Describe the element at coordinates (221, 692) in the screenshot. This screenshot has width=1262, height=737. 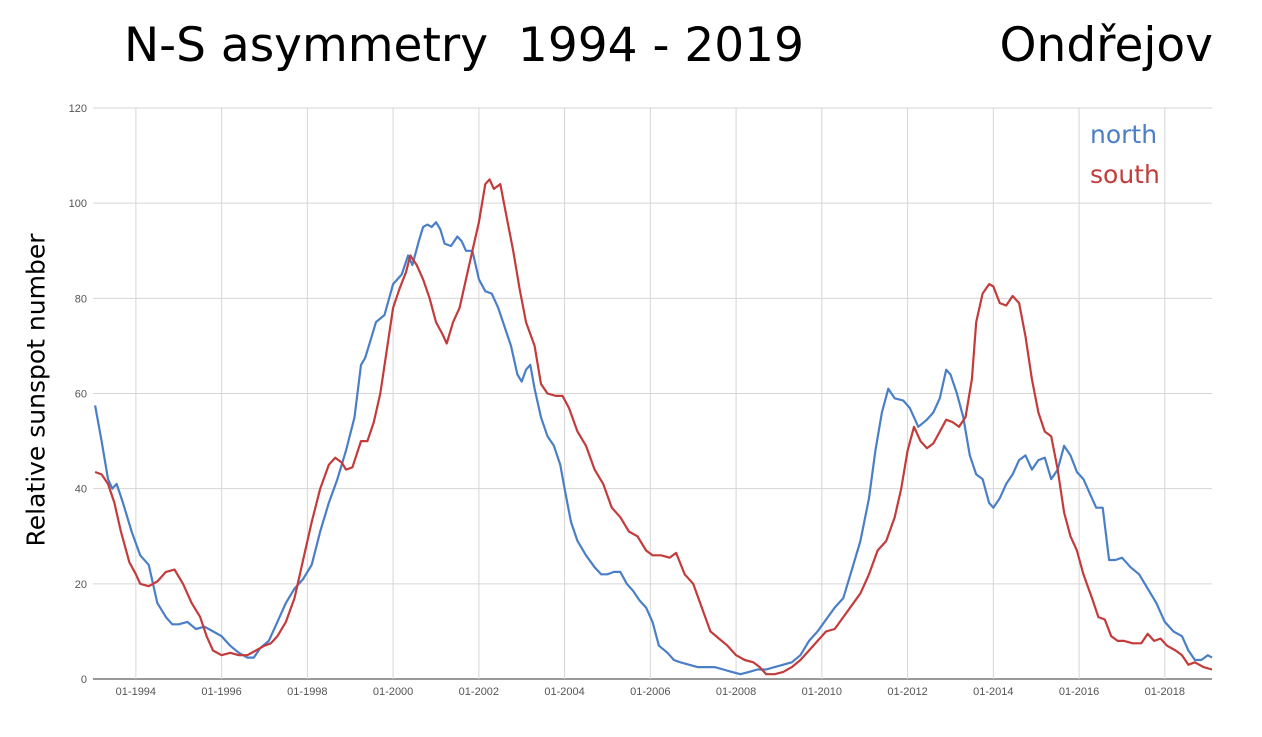
I see `x-tick-label: 01-1996` at that location.